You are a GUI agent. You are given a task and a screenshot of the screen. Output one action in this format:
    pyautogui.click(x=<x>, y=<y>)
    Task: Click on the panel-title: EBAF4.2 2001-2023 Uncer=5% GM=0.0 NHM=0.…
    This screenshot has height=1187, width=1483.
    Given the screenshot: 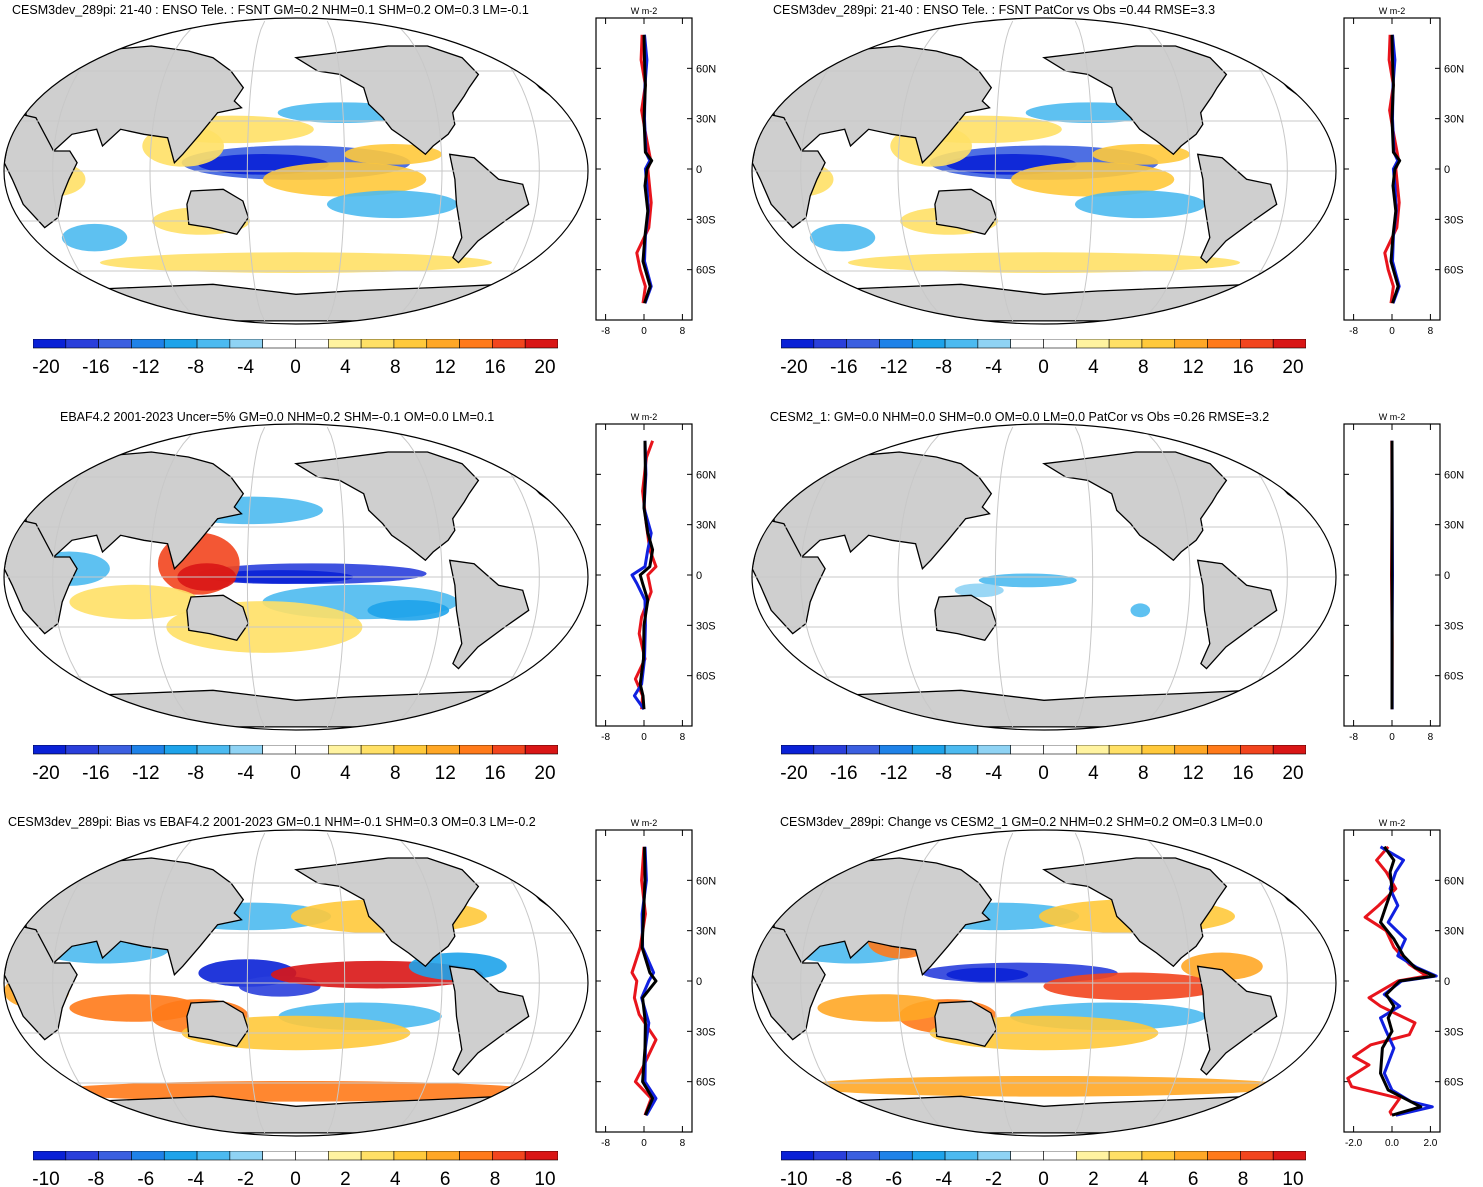 What is the action you would take?
    pyautogui.click(x=277, y=417)
    